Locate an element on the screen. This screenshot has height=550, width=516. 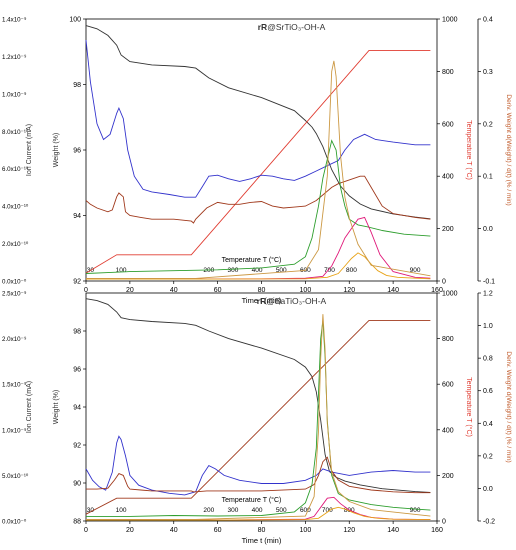
weight-tick-label: 96 is located at coordinates (77, 151).